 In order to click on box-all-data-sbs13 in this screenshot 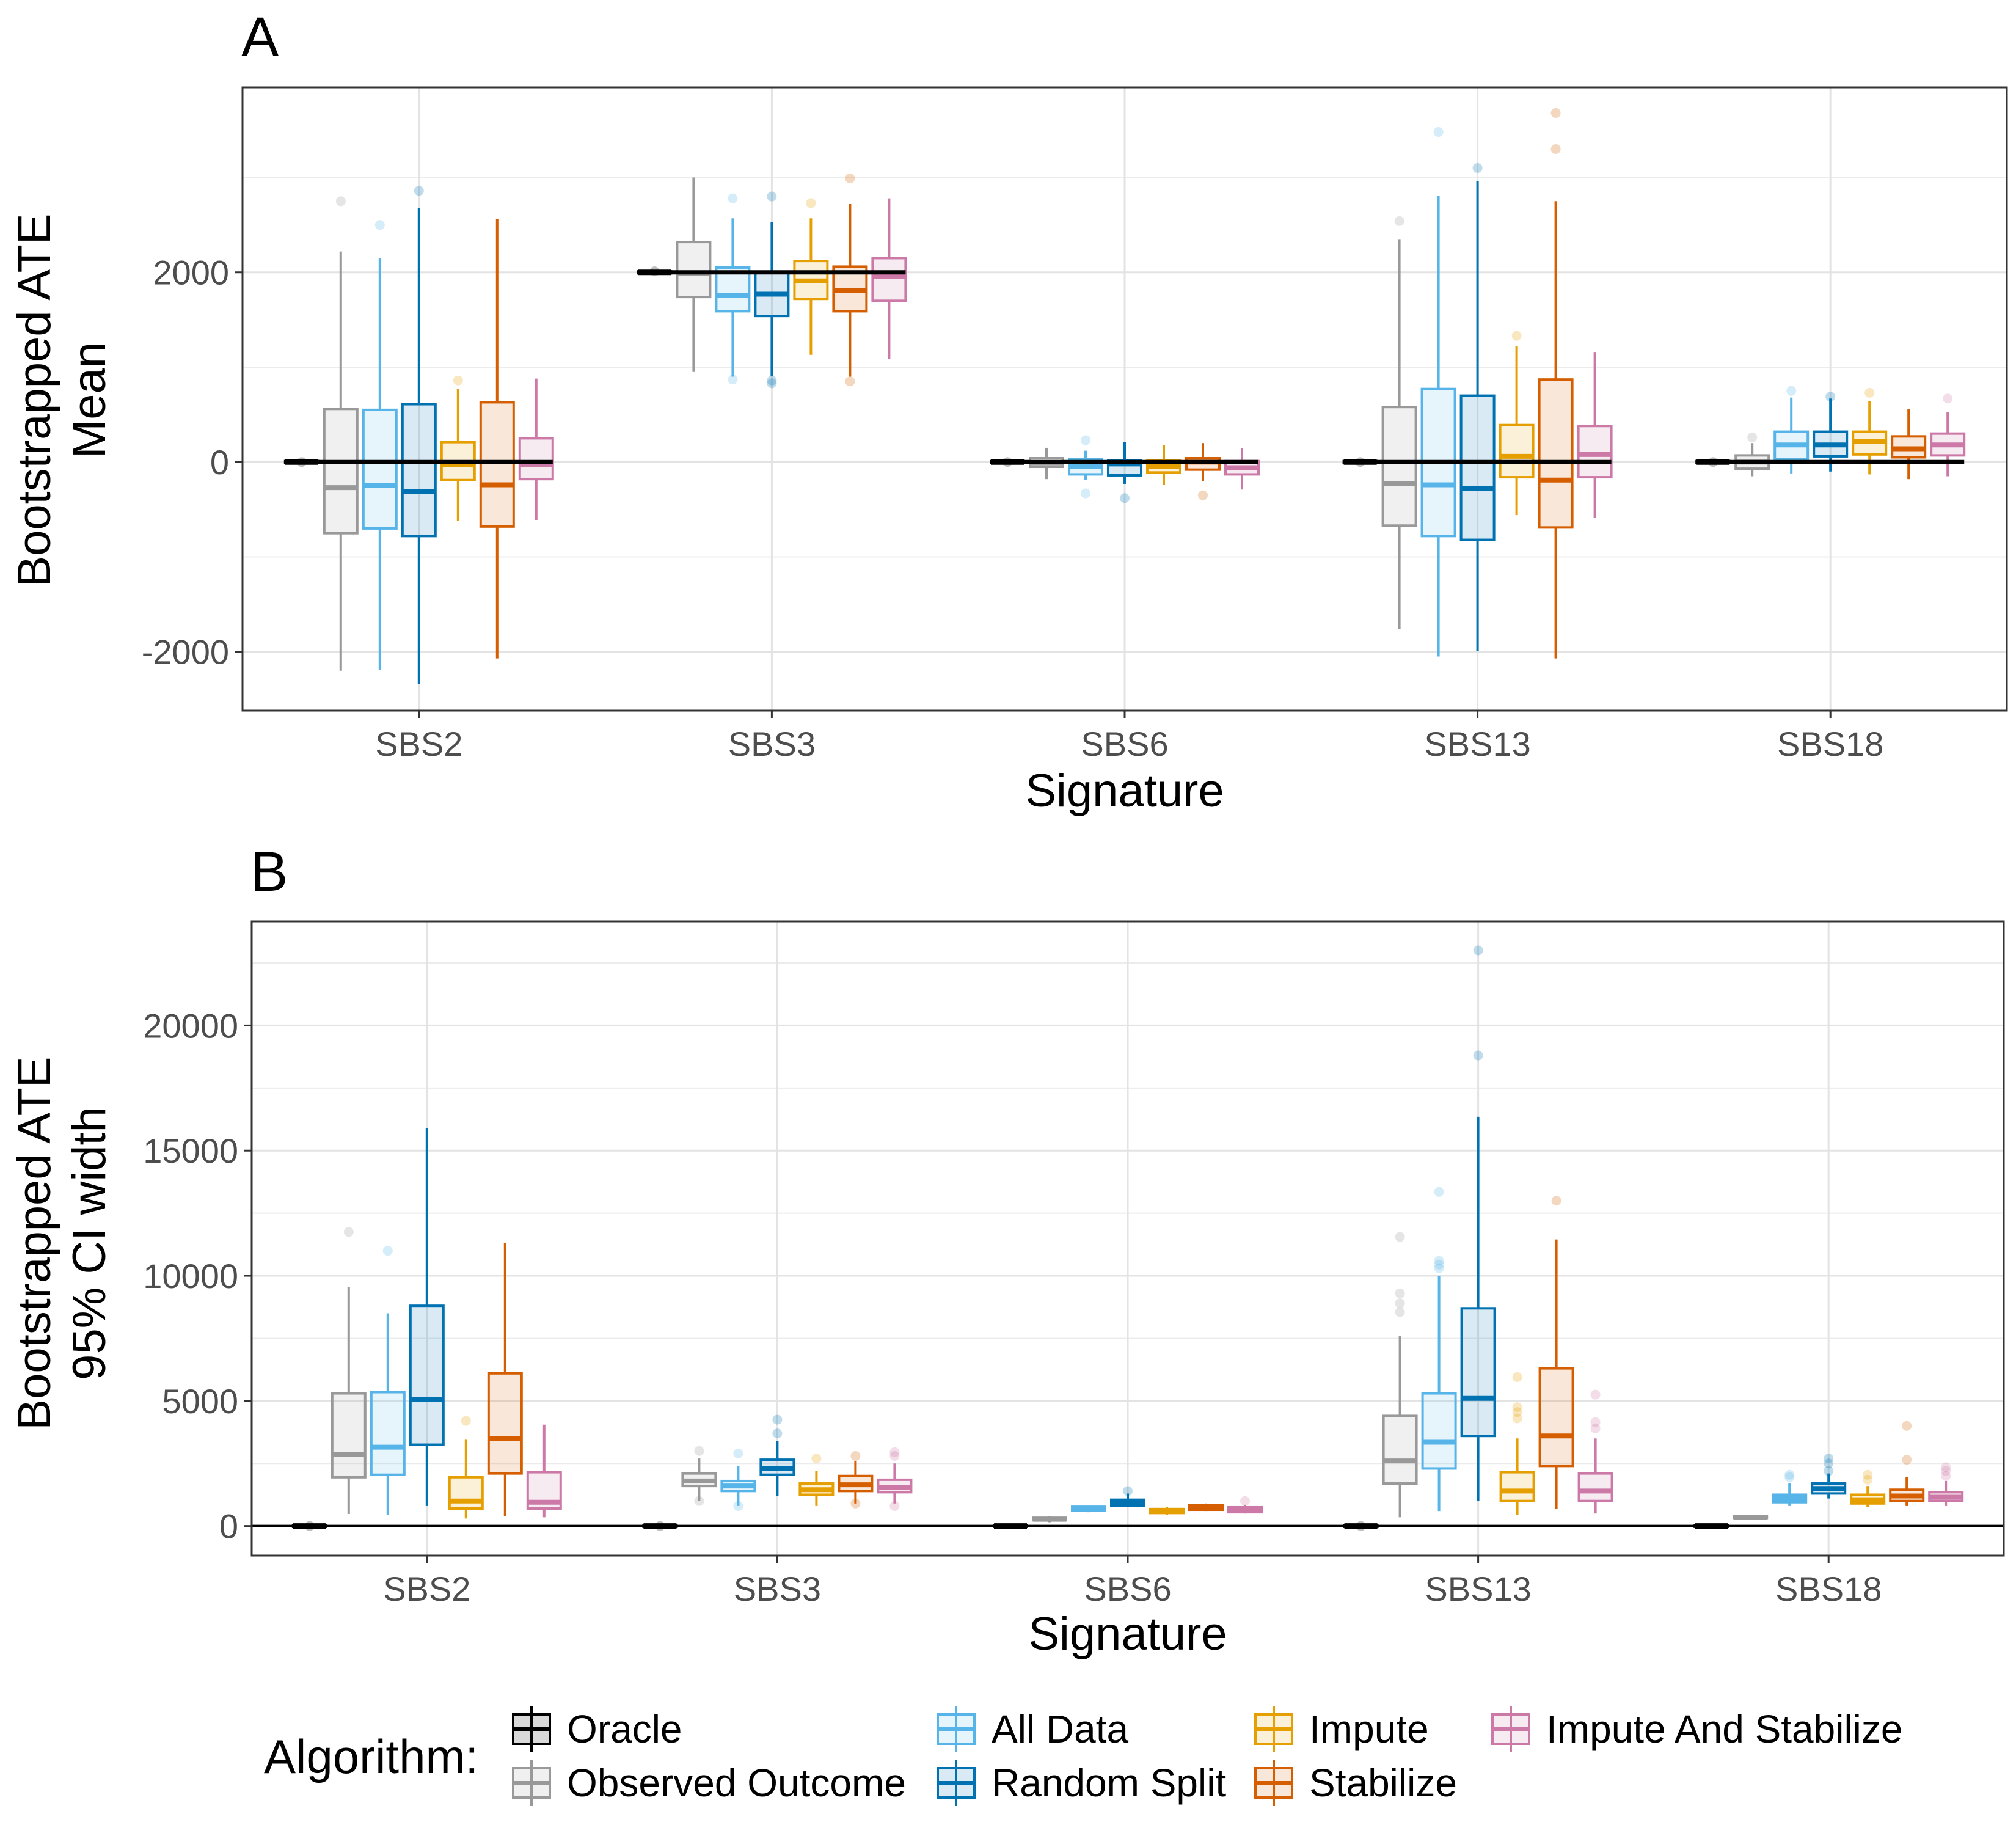, I will do `click(1439, 1349)`.